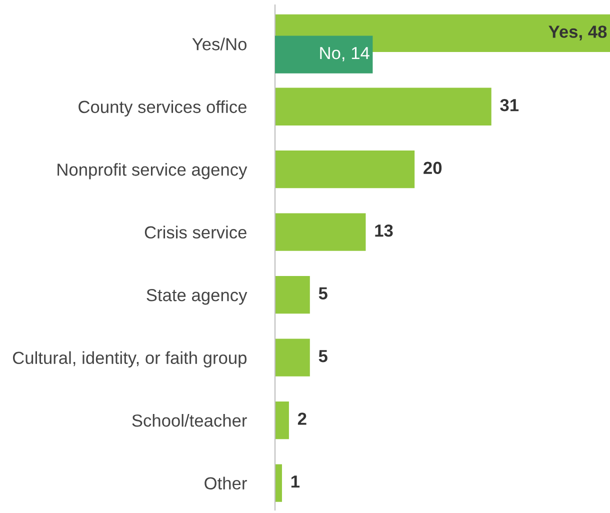 This screenshot has height=513, width=610. Describe the element at coordinates (189, 420) in the screenshot. I see `y-tick-label: School/teacher` at that location.